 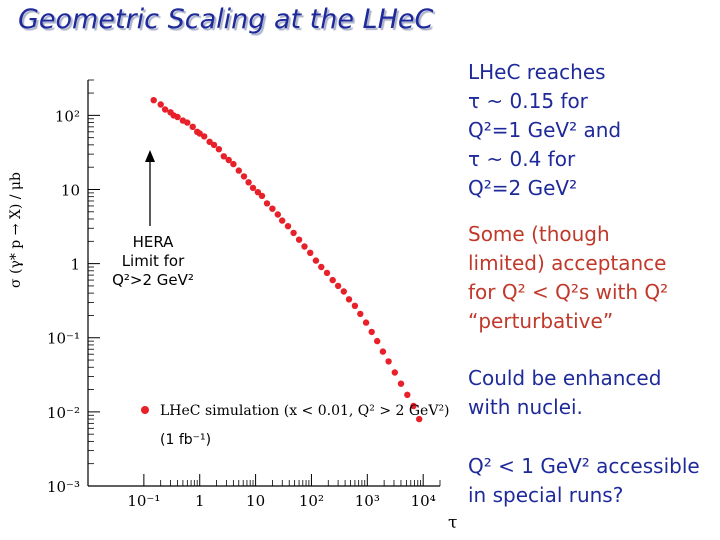 What do you see at coordinates (226, 19) in the screenshot?
I see `slide-title: Geometric Scaling at the LHeC` at bounding box center [226, 19].